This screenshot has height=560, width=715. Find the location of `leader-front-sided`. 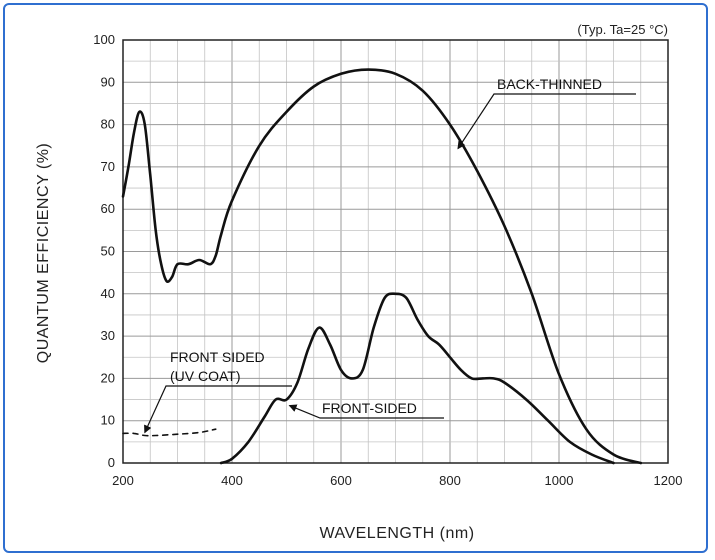

leader-front-sided is located at coordinates (366, 411).